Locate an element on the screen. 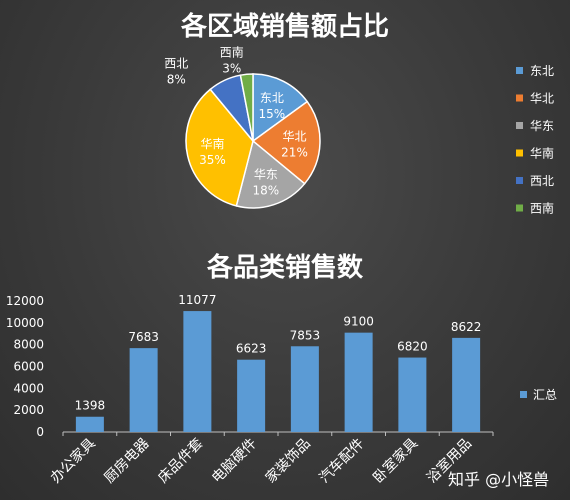 The width and height of the screenshot is (570, 500). bar-data-label: 11077 is located at coordinates (197, 300).